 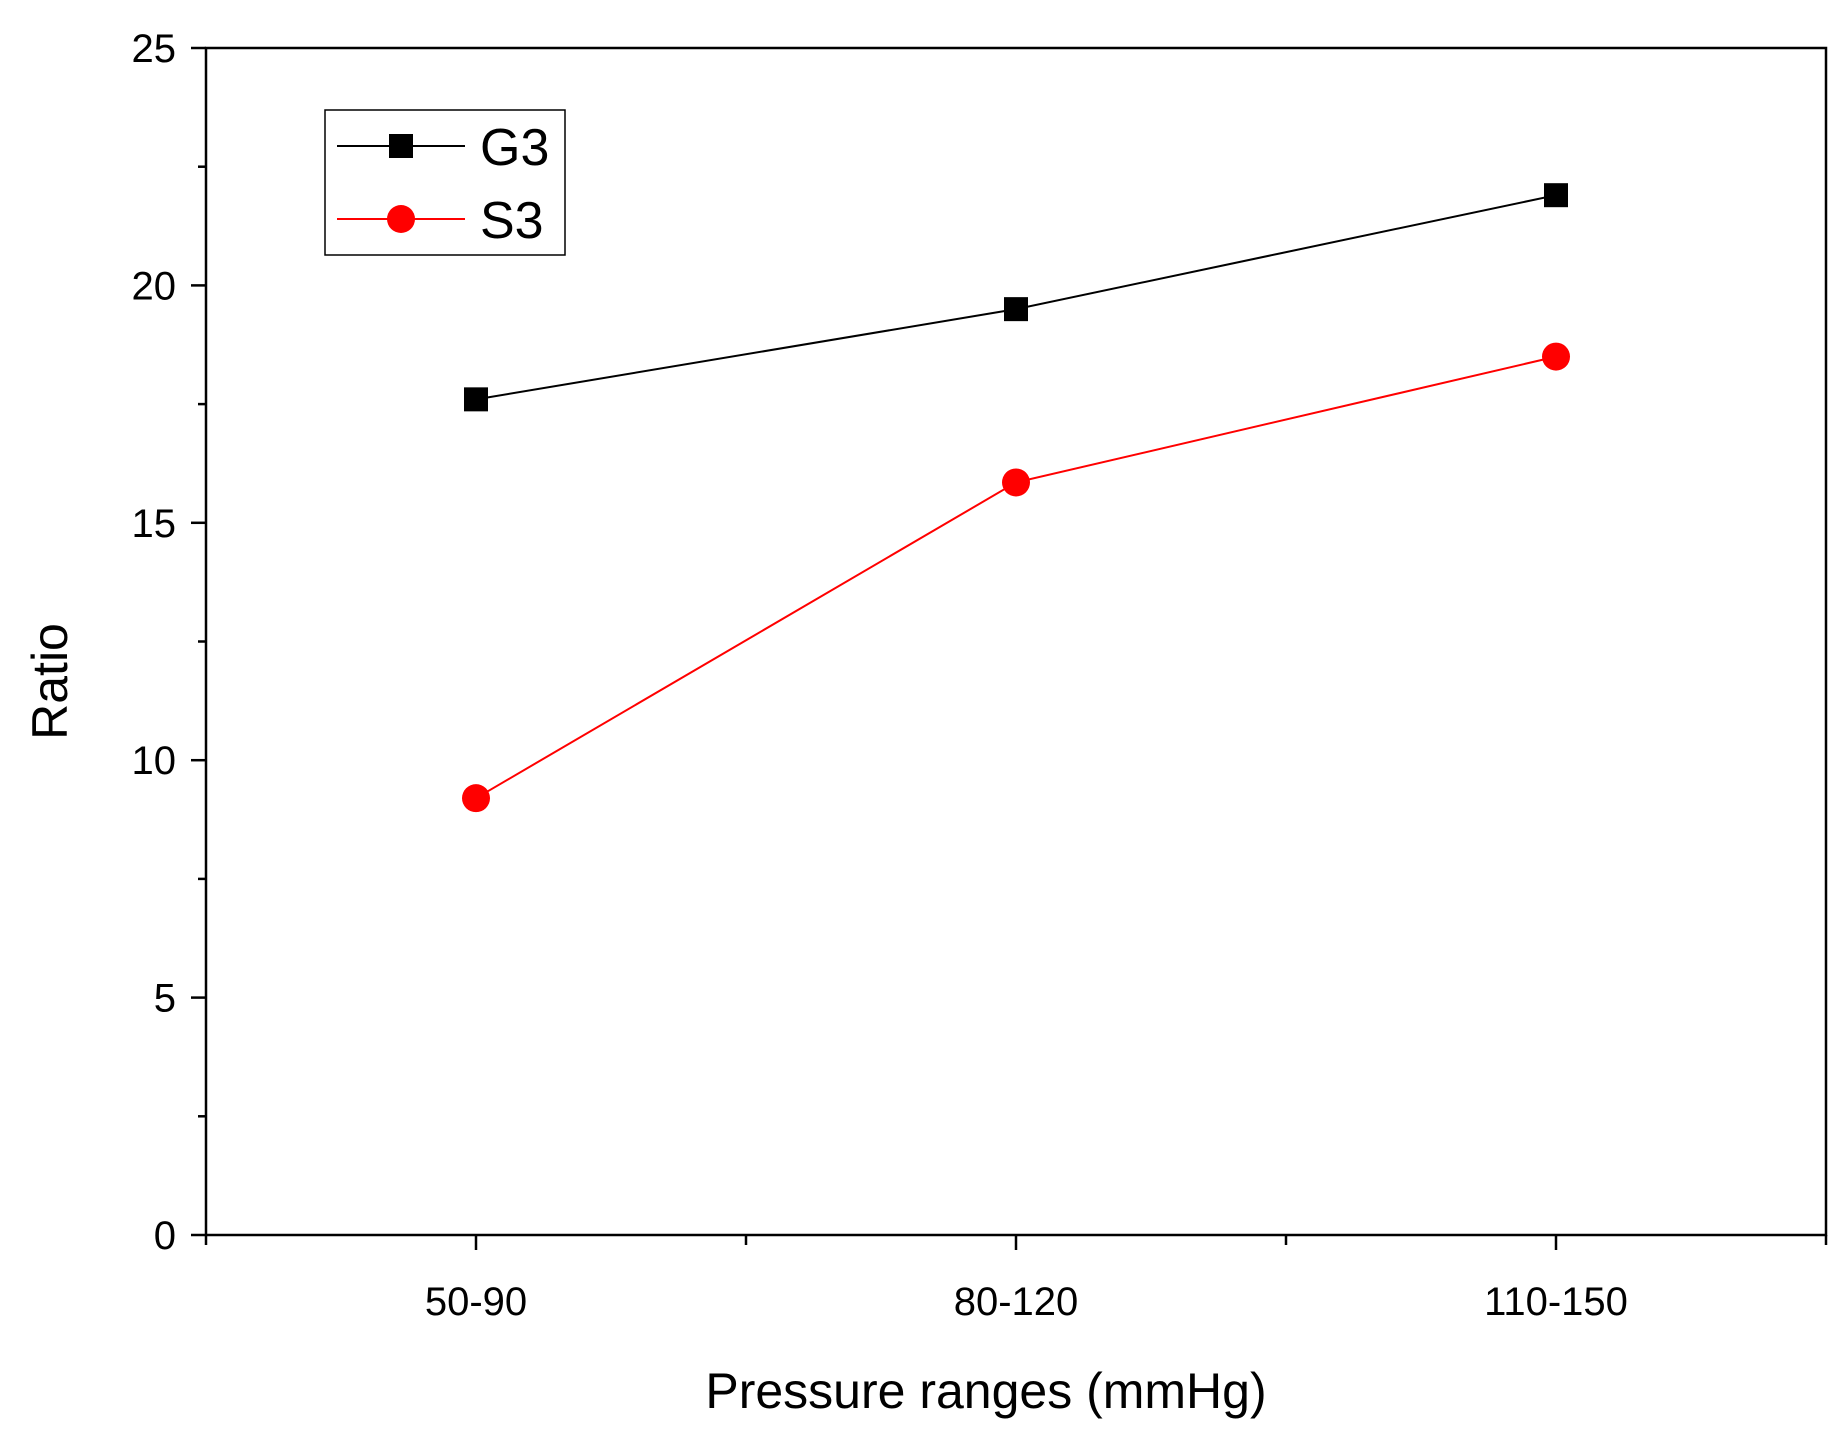 What do you see at coordinates (476, 1302) in the screenshot?
I see `x-tick-label: 50-90` at bounding box center [476, 1302].